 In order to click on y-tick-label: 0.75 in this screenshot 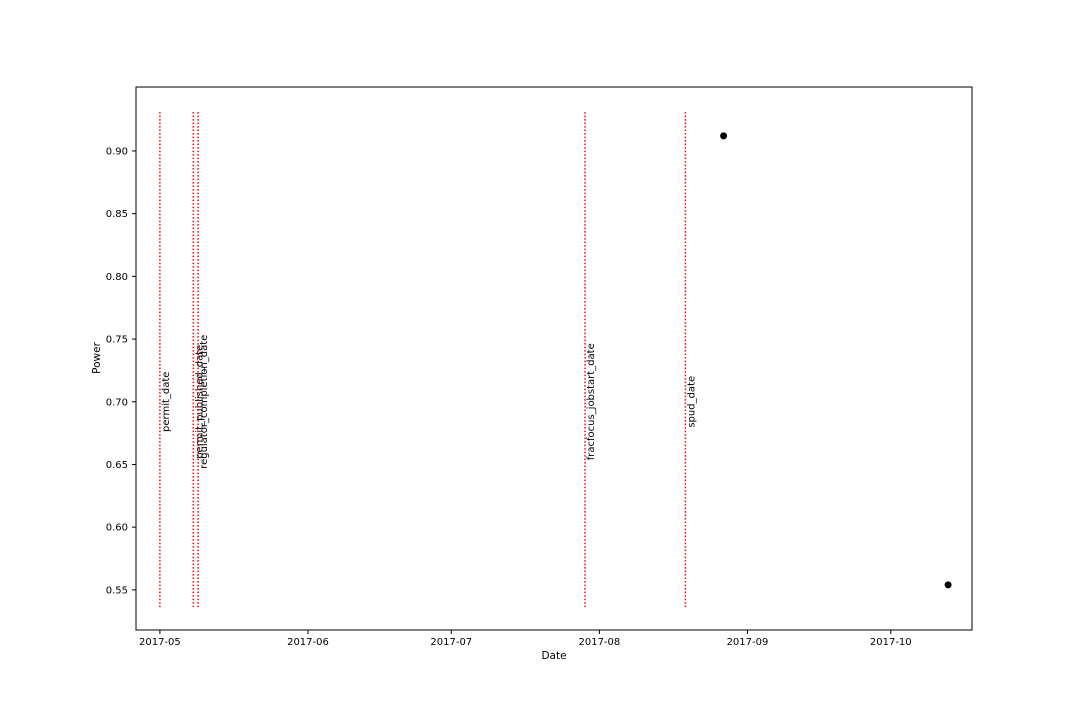, I will do `click(117, 340)`.